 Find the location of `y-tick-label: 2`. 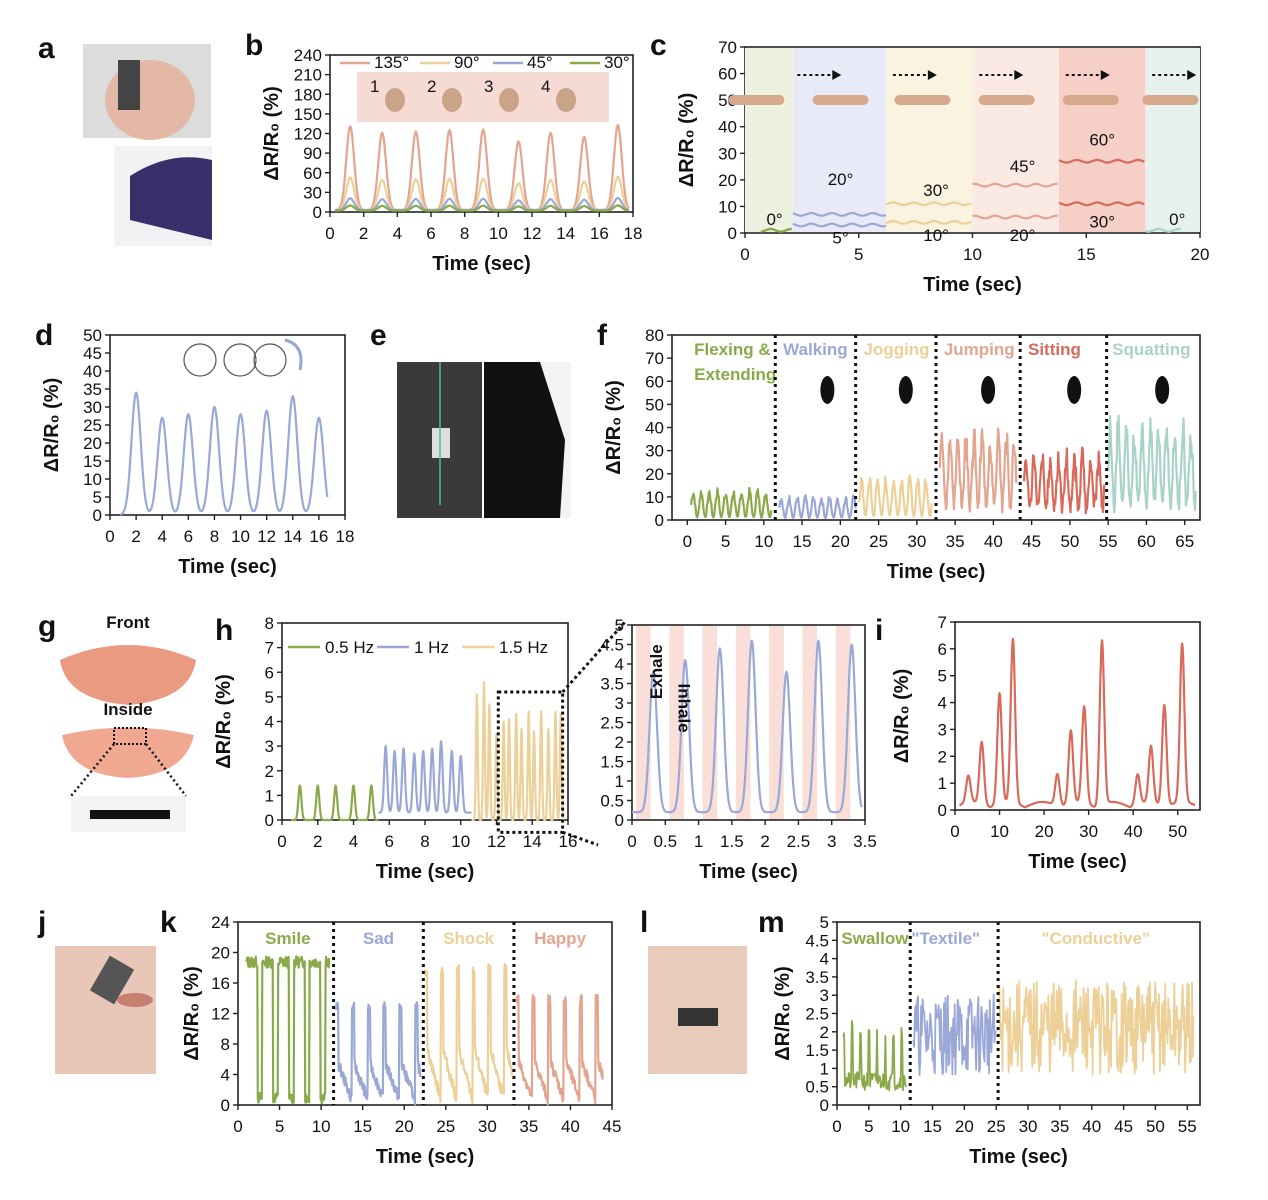

y-tick-label: 2 is located at coordinates (942, 756).